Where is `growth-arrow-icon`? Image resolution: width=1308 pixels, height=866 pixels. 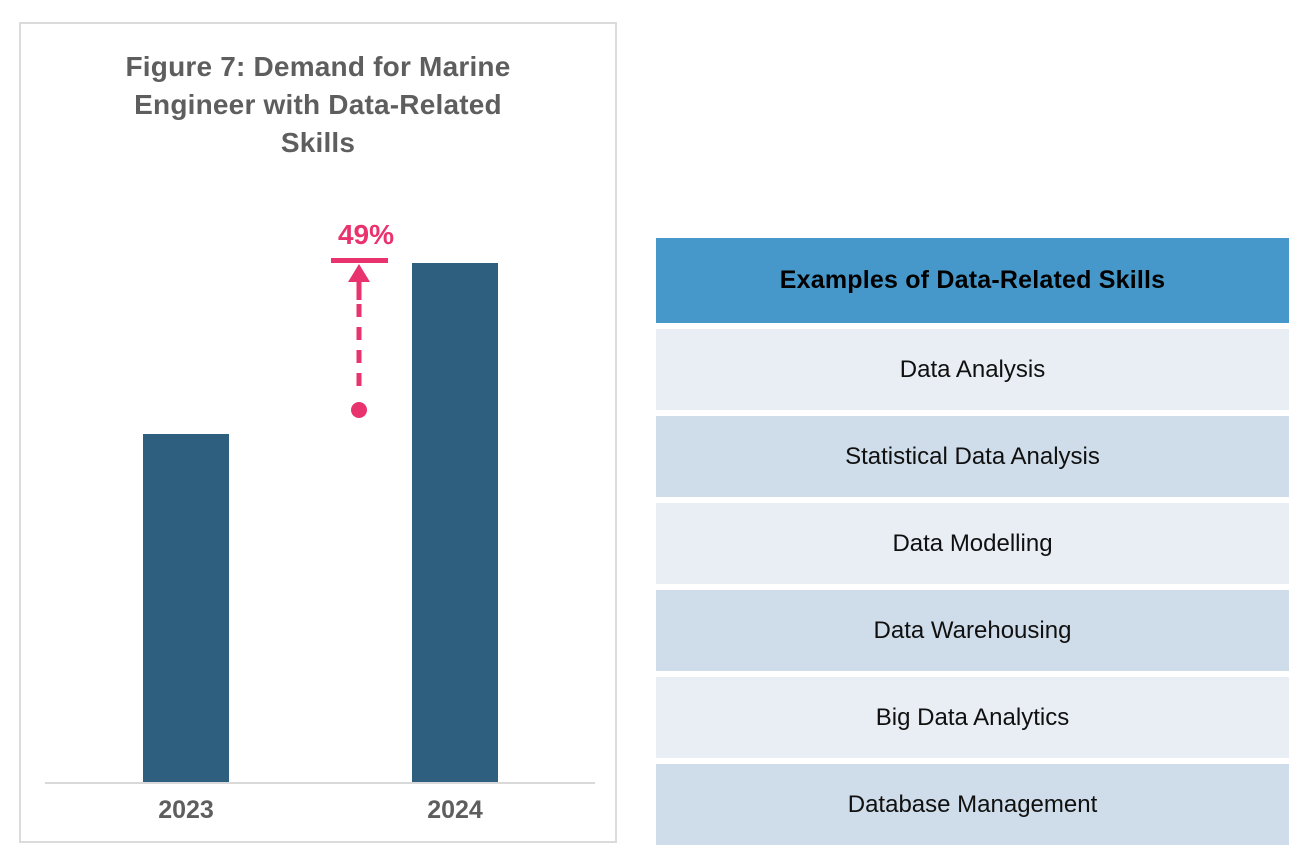
growth-arrow-icon is located at coordinates (359, 341).